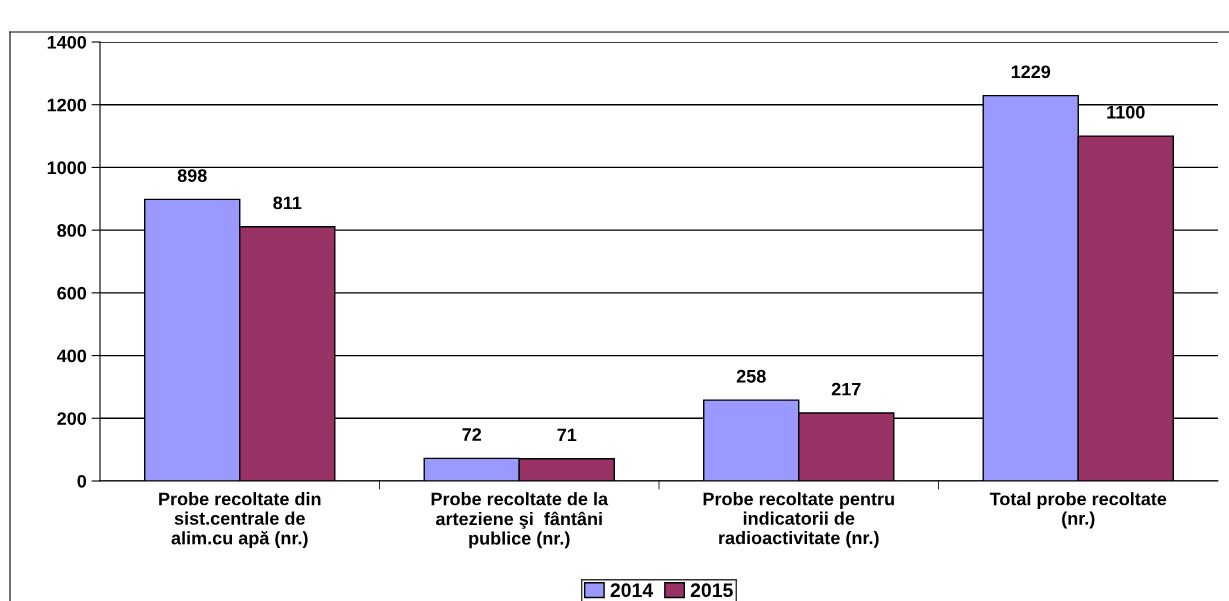 The image size is (1229, 601). I want to click on y-tick-label: 0, so click(82, 481).